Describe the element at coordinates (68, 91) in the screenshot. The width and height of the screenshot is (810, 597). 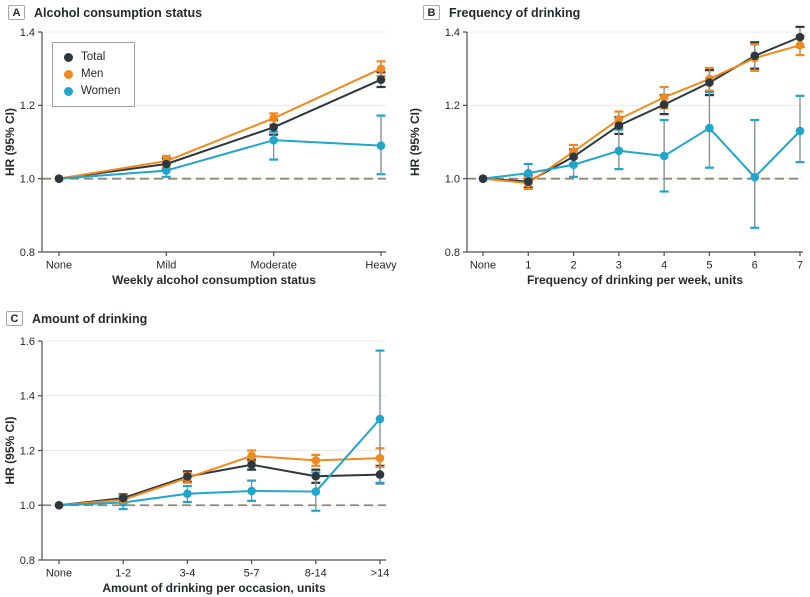
I see `legend-marker-women-icon` at that location.